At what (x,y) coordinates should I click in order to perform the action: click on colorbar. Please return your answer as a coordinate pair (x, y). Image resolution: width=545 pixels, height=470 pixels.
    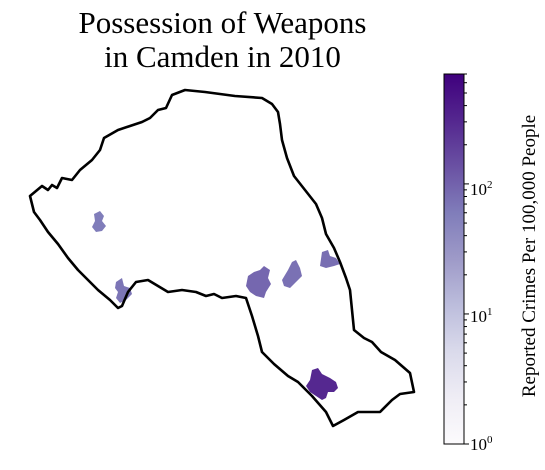
    Looking at the image, I should click on (454, 259).